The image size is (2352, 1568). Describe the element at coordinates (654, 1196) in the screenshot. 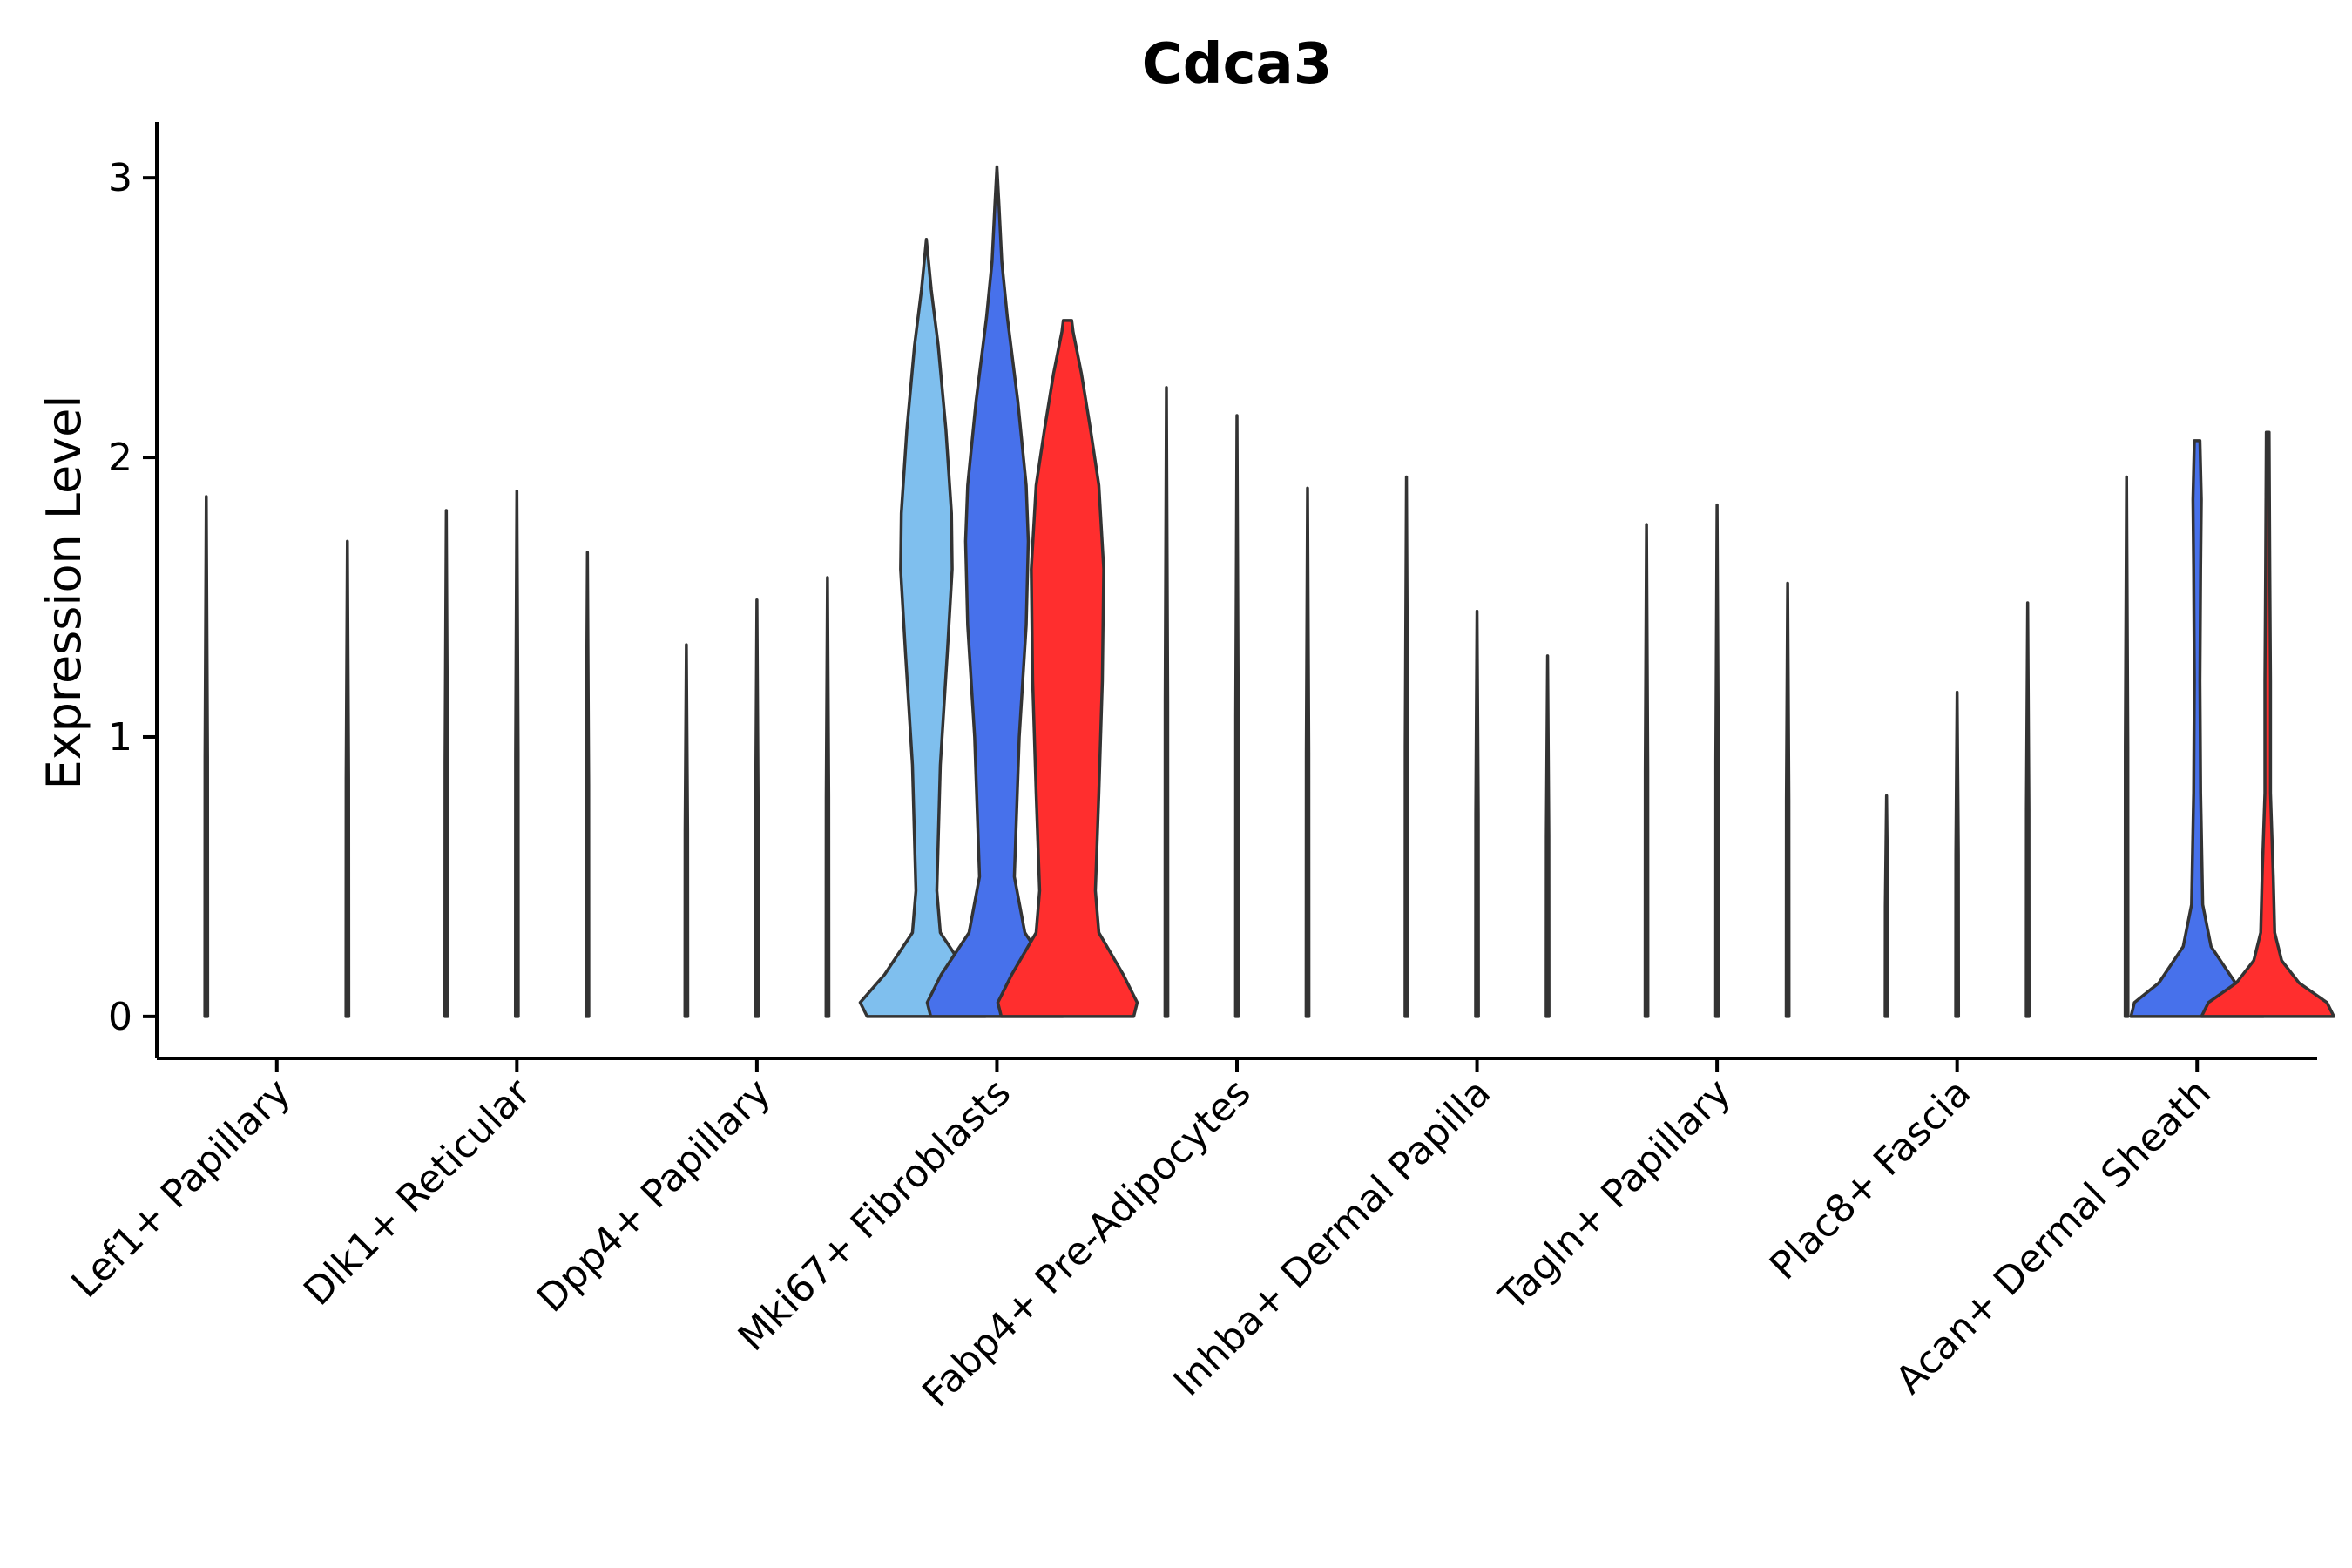

I see `x-tick-label-2: Dpp4+ Papillary` at that location.